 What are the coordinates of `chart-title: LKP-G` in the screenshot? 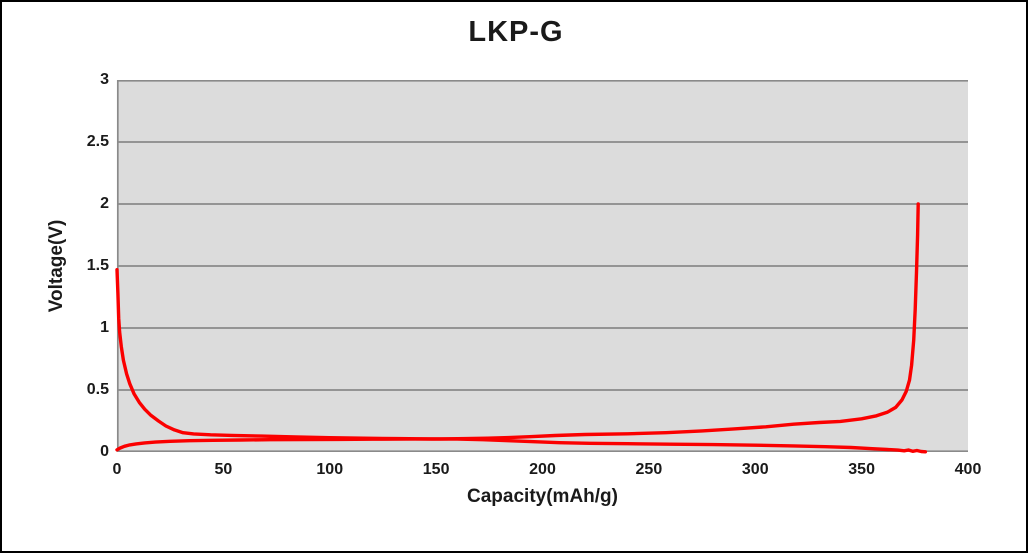 It's located at (516, 32).